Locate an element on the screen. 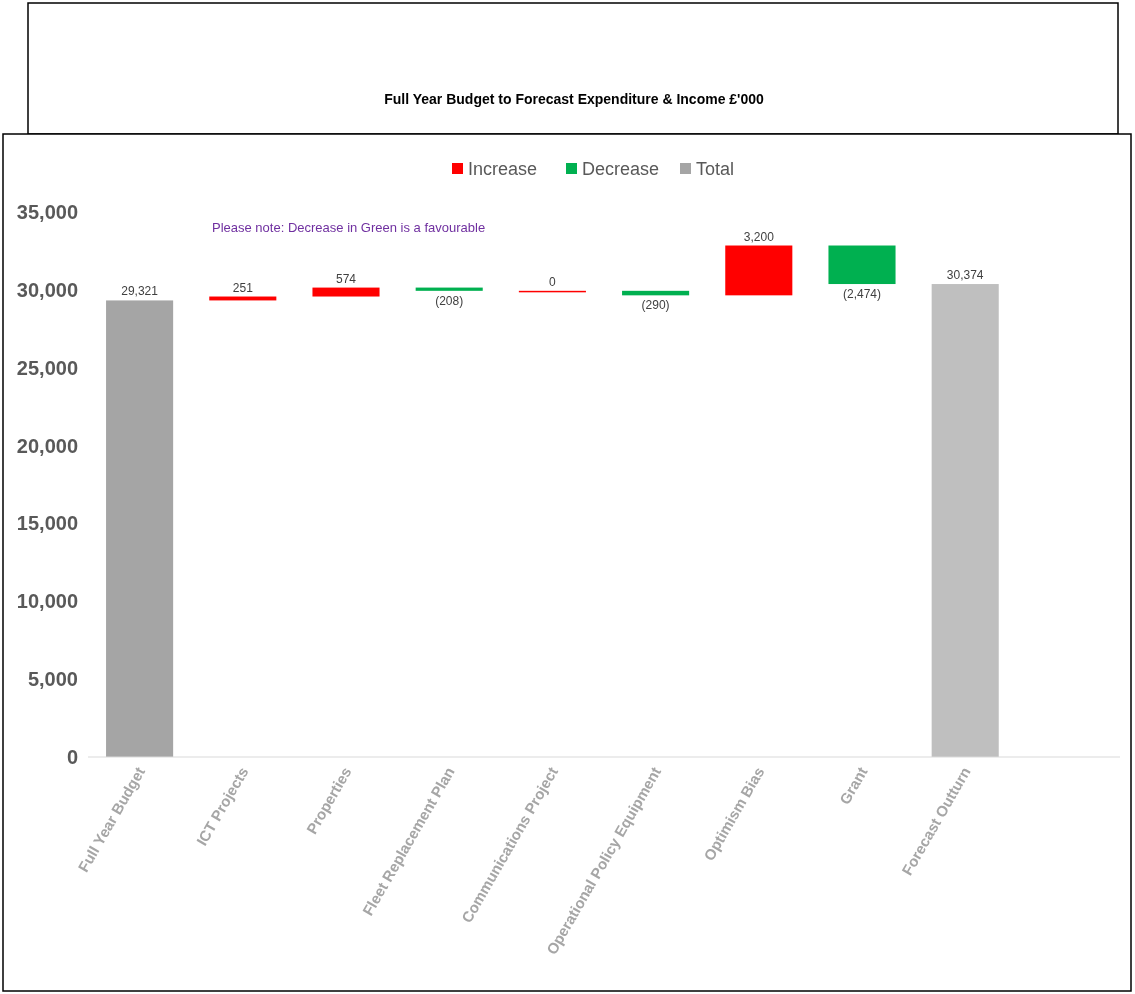  y-tick-label: 15,000 is located at coordinates (47, 523).